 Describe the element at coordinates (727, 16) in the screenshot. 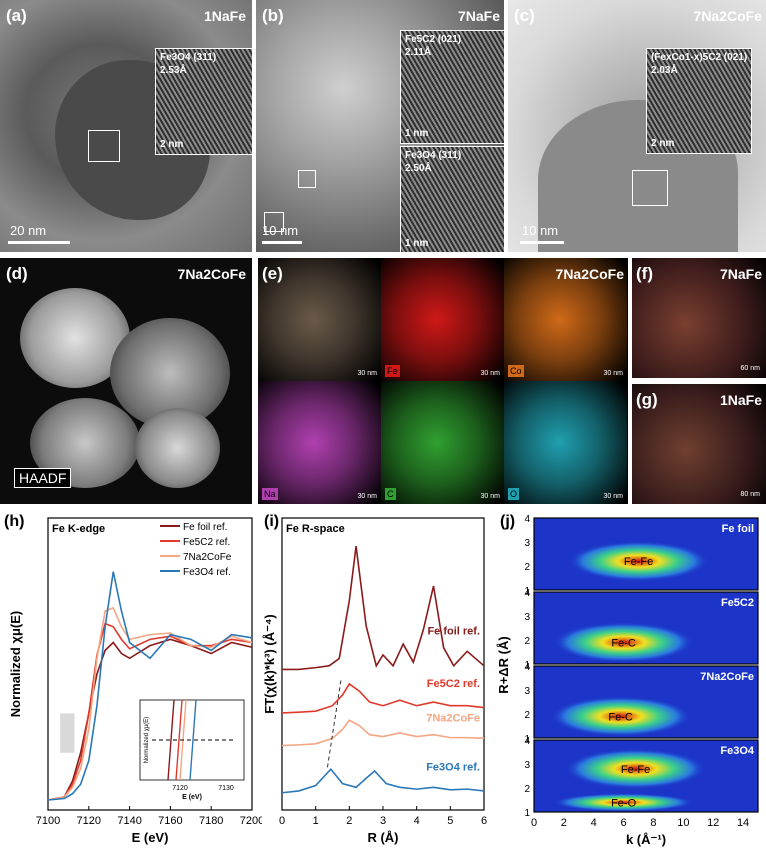

I see `panel-c-sample: 7Na2CoFe` at that location.